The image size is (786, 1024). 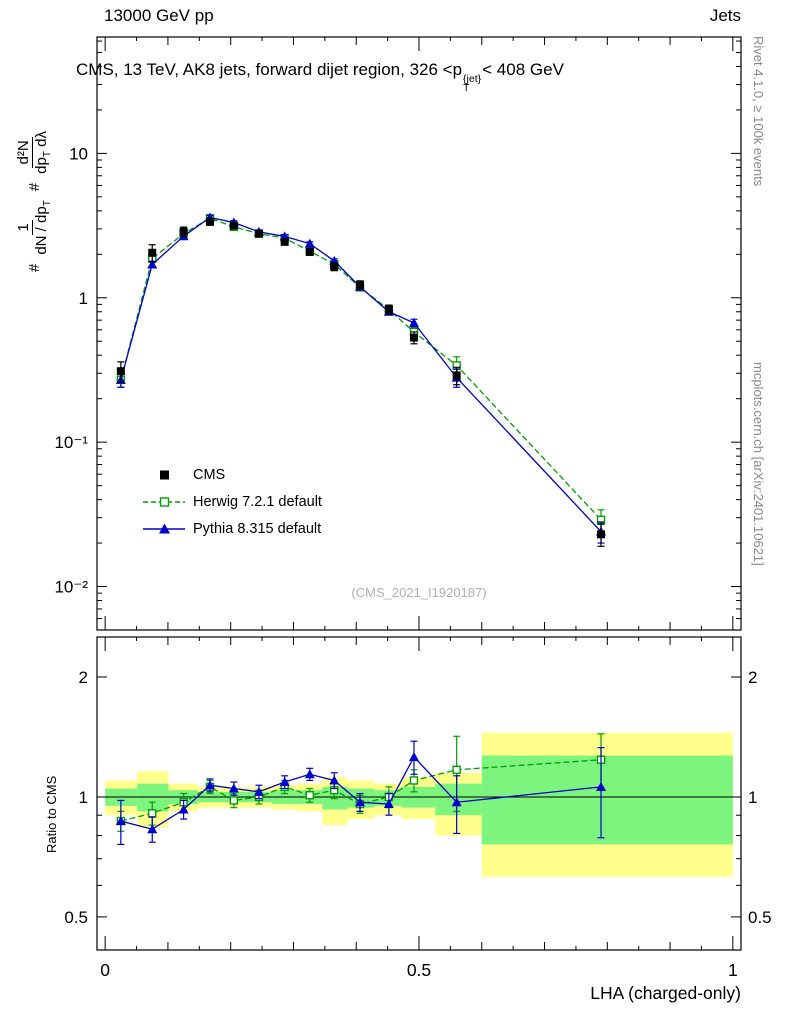 What do you see at coordinates (105, 970) in the screenshot?
I see `x-tick-label: 0` at bounding box center [105, 970].